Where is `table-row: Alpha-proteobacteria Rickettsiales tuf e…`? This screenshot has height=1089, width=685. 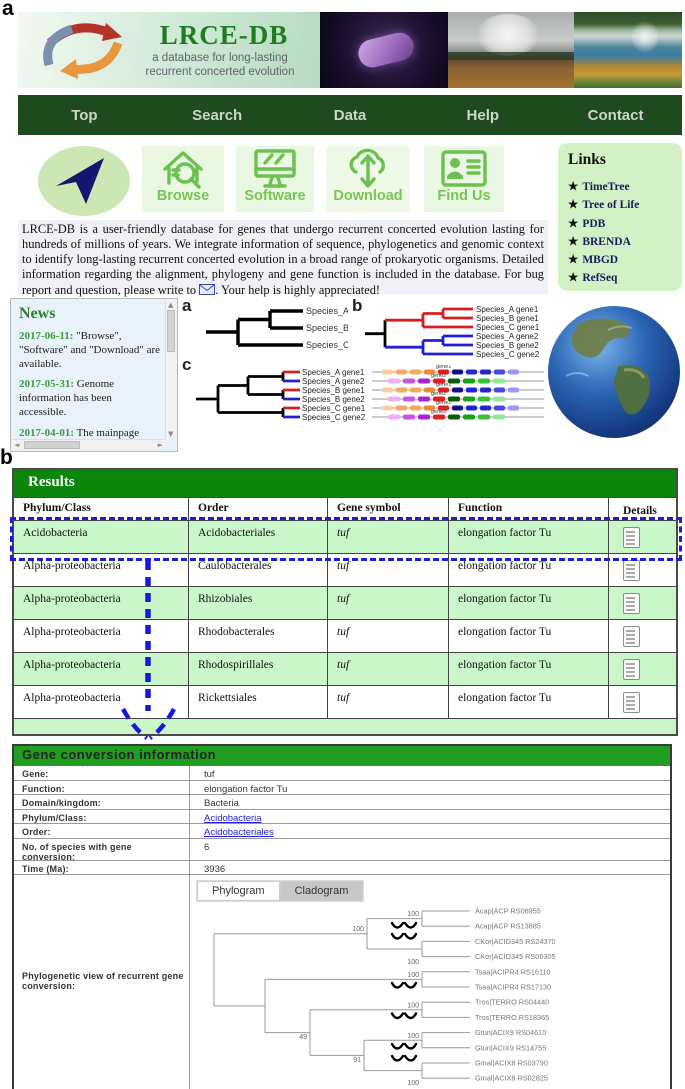 table-row: Alpha-proteobacteria Rickettsiales tuf e… is located at coordinates (345, 701).